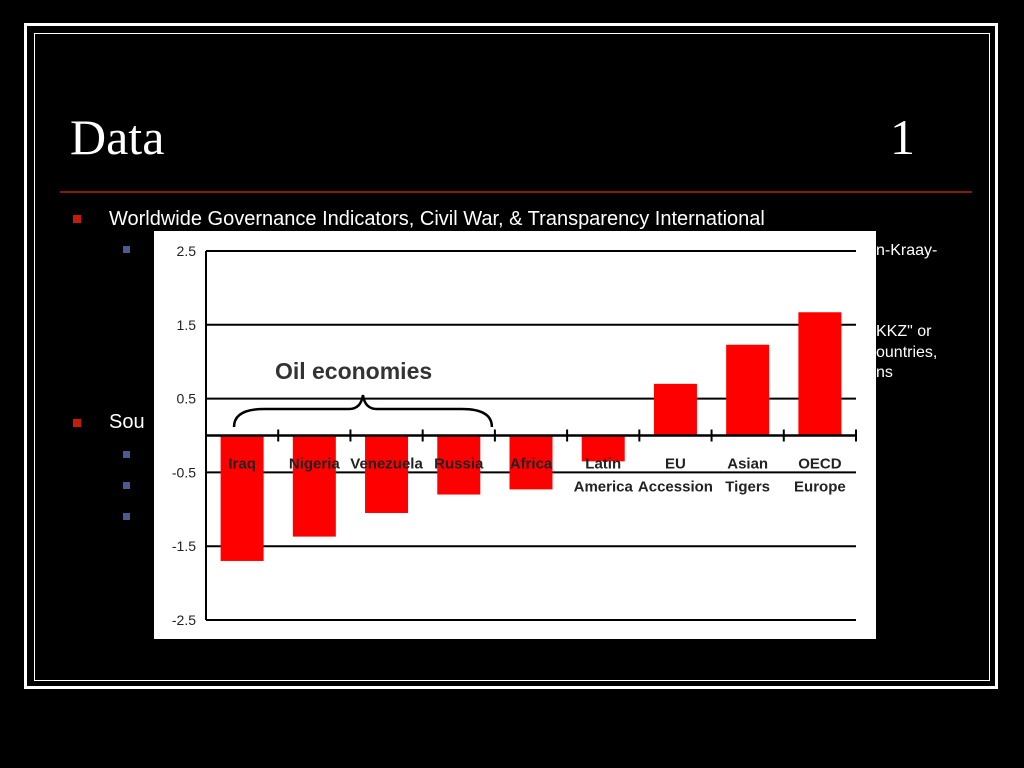  Describe the element at coordinates (184, 472) in the screenshot. I see `y-tick-label: -0.5` at that location.